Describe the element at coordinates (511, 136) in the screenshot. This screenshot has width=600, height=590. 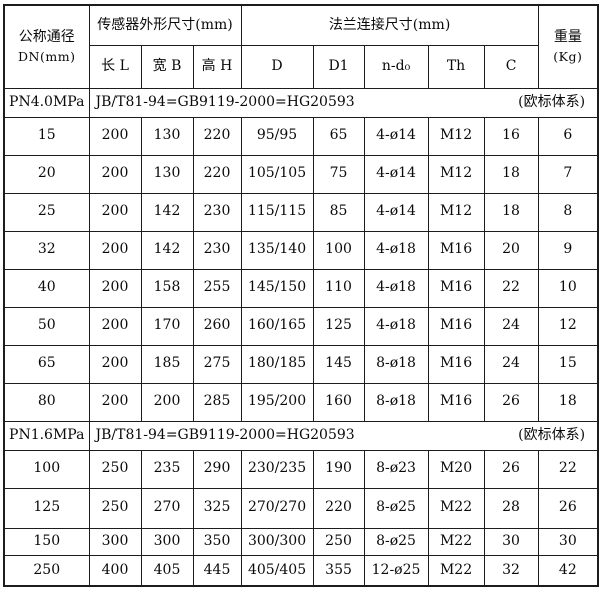
I see `table-cell: 16` at that location.